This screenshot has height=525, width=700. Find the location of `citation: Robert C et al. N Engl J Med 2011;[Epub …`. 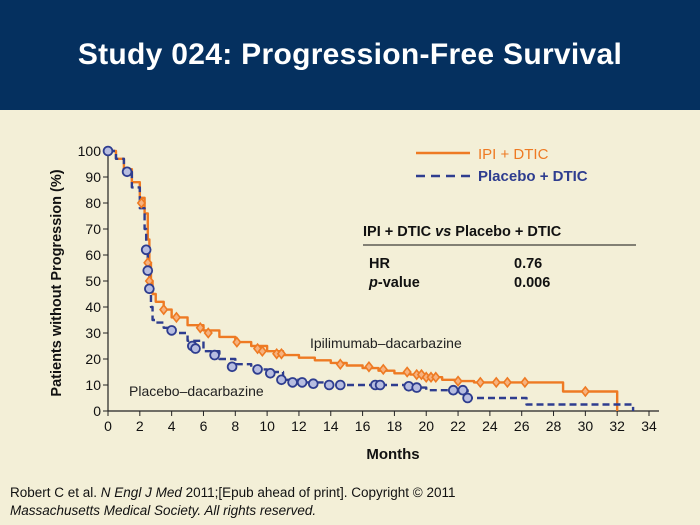

citation: Robert C et al. N Engl J Med 2011;[Epub … is located at coordinates (232, 502).